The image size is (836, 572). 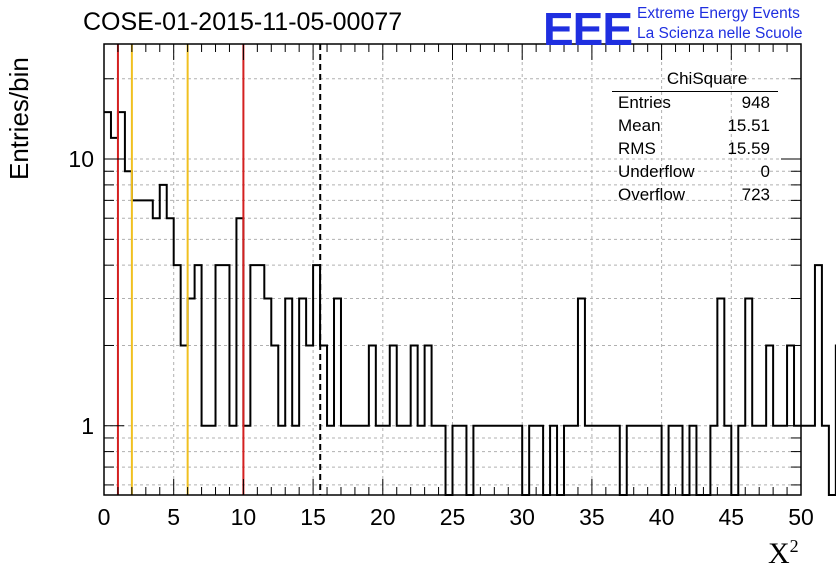 What do you see at coordinates (707, 78) in the screenshot?
I see `stats-title: ChiSquare` at bounding box center [707, 78].